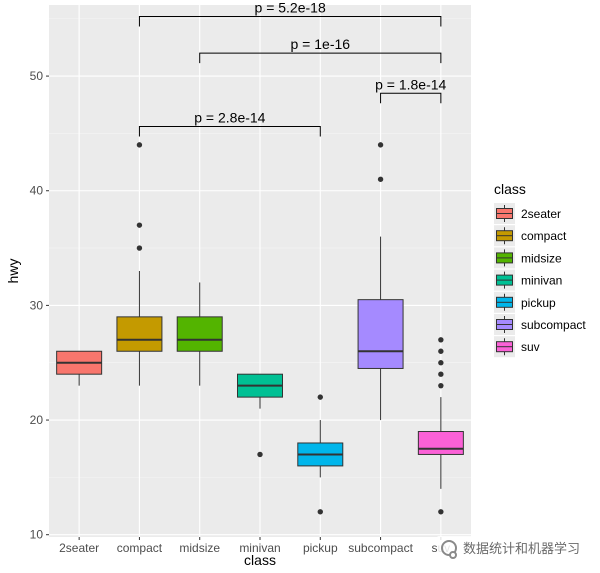 This screenshot has width=600, height=573. I want to click on legend-label: compact, so click(544, 236).